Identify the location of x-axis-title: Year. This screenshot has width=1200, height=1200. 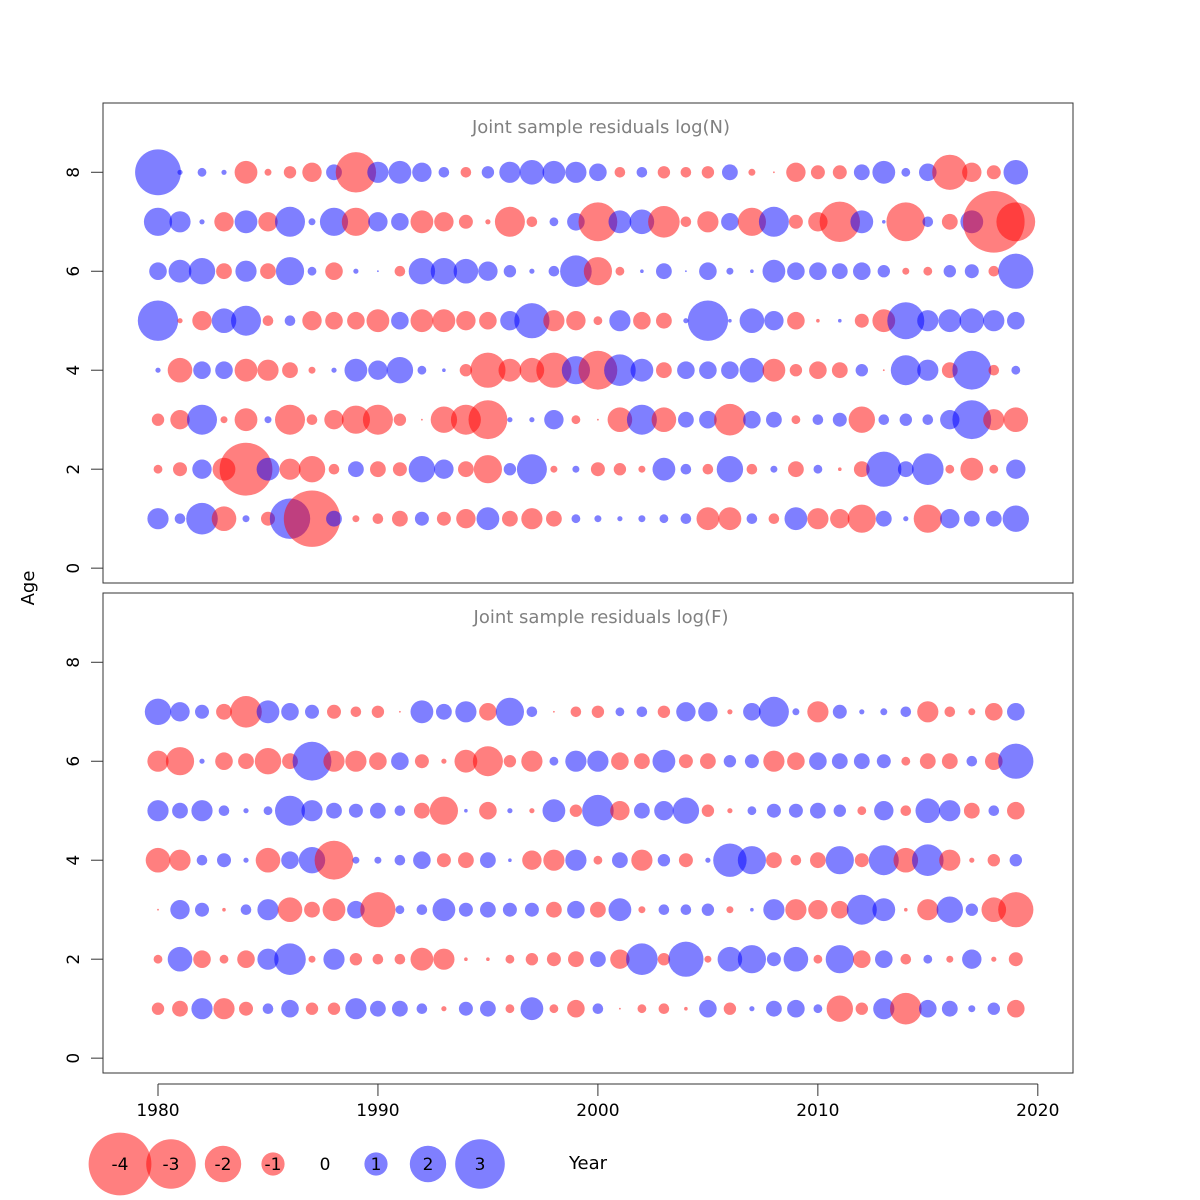
(588, 1163).